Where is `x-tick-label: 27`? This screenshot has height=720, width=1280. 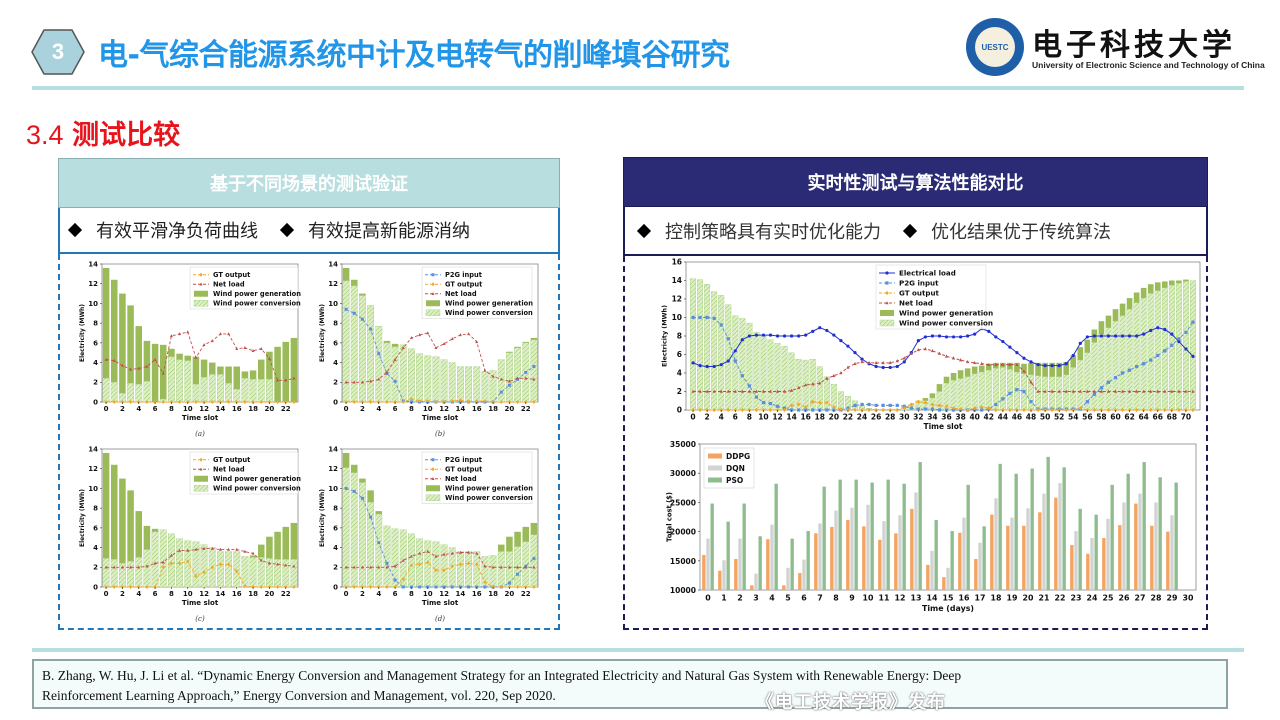 x-tick-label: 27 is located at coordinates (1140, 598).